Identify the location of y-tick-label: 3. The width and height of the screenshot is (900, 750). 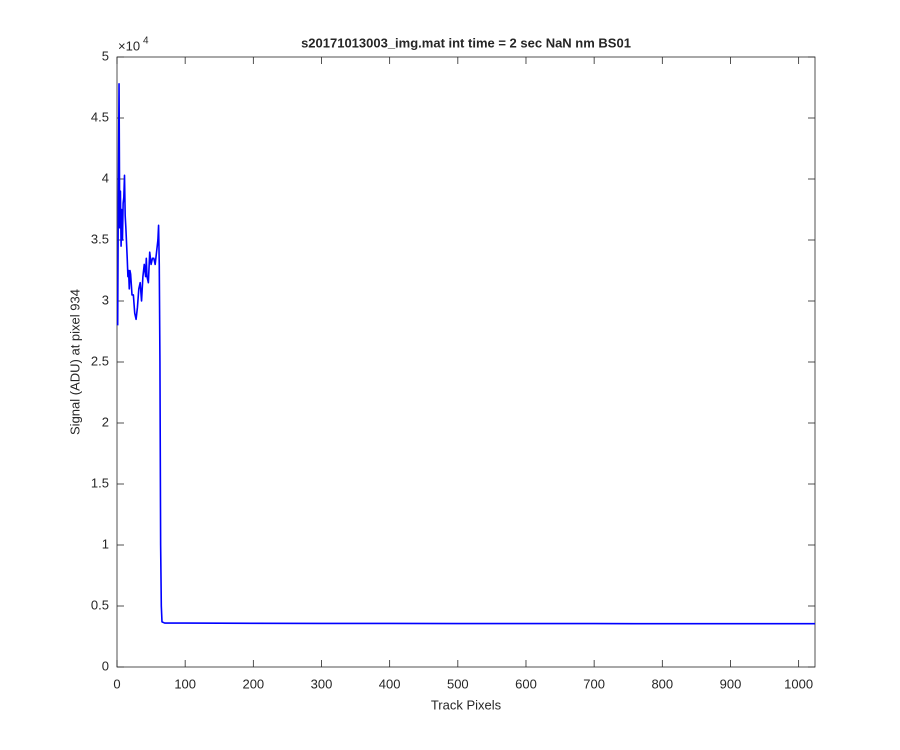
(105, 299).